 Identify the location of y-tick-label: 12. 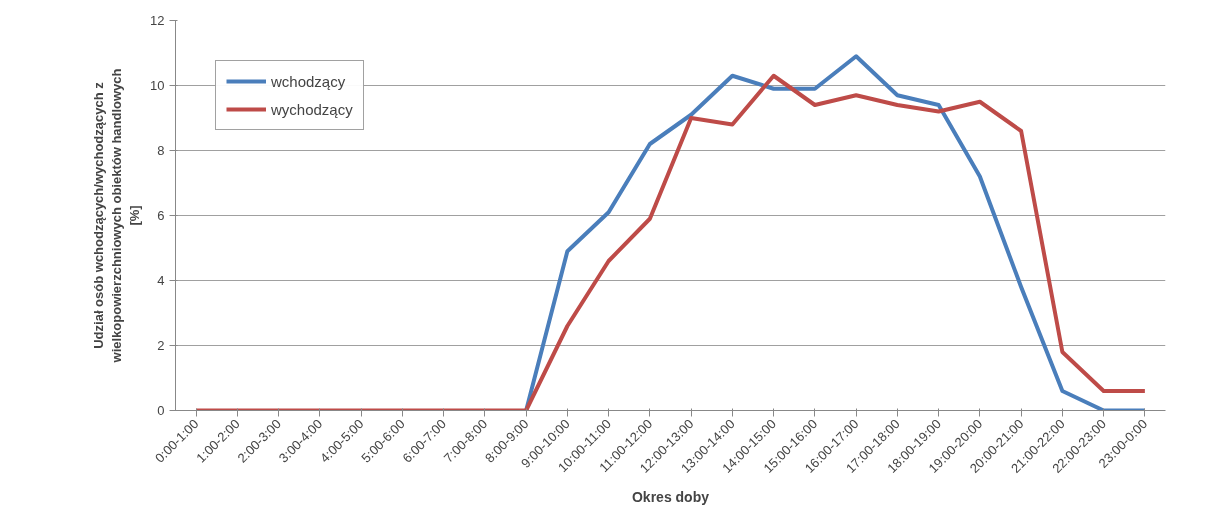
(157, 20).